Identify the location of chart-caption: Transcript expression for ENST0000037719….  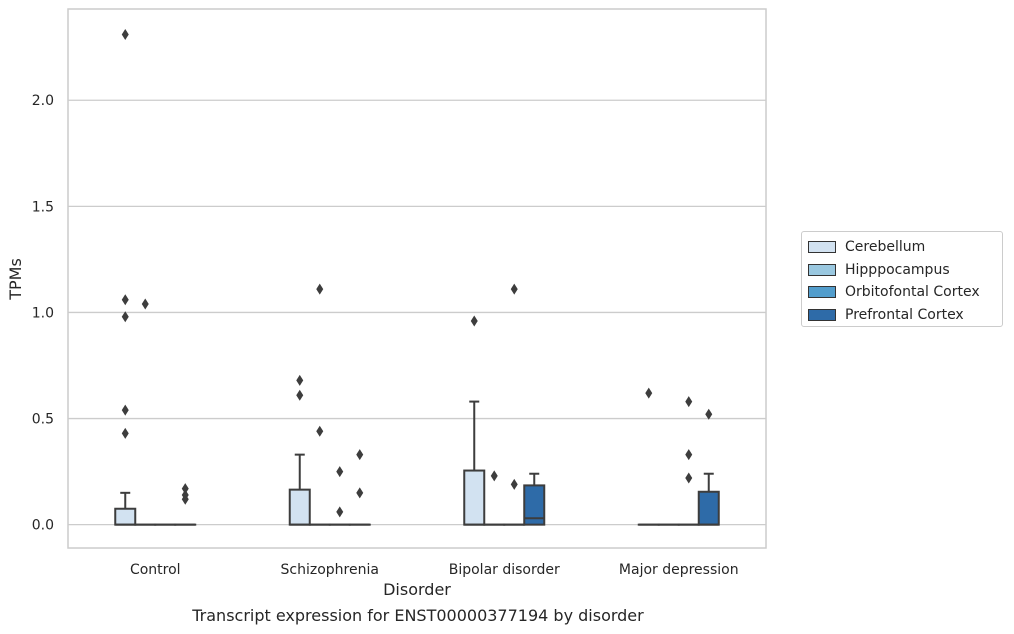
(418, 615).